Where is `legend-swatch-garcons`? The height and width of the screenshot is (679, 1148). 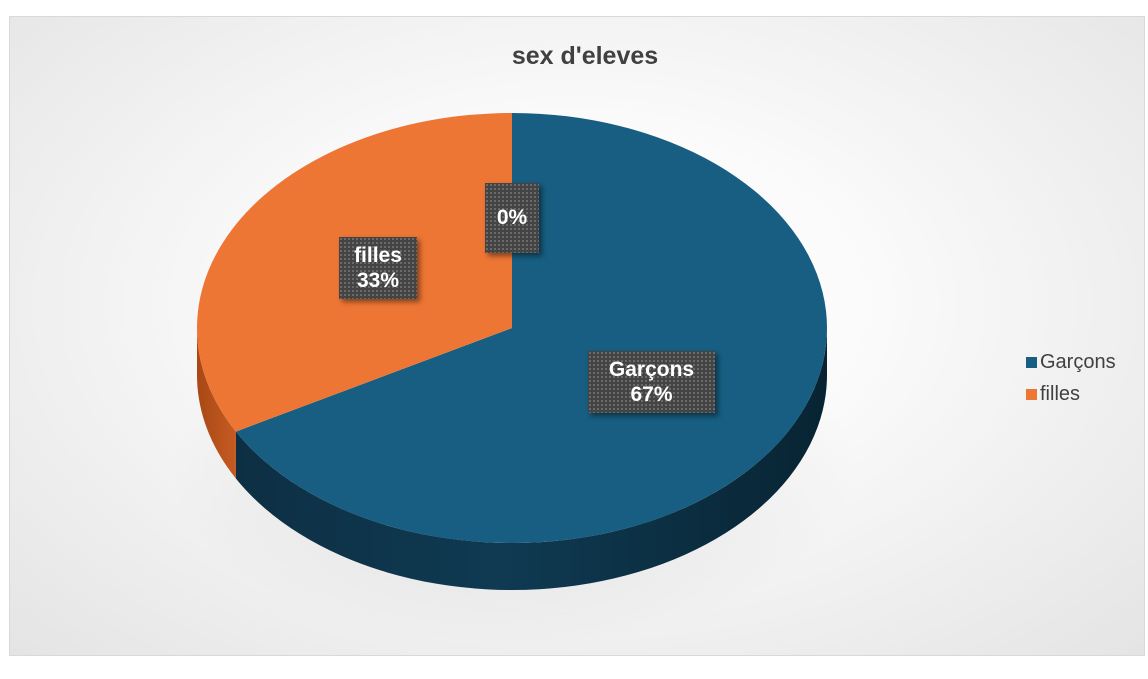
legend-swatch-garcons is located at coordinates (1031, 362).